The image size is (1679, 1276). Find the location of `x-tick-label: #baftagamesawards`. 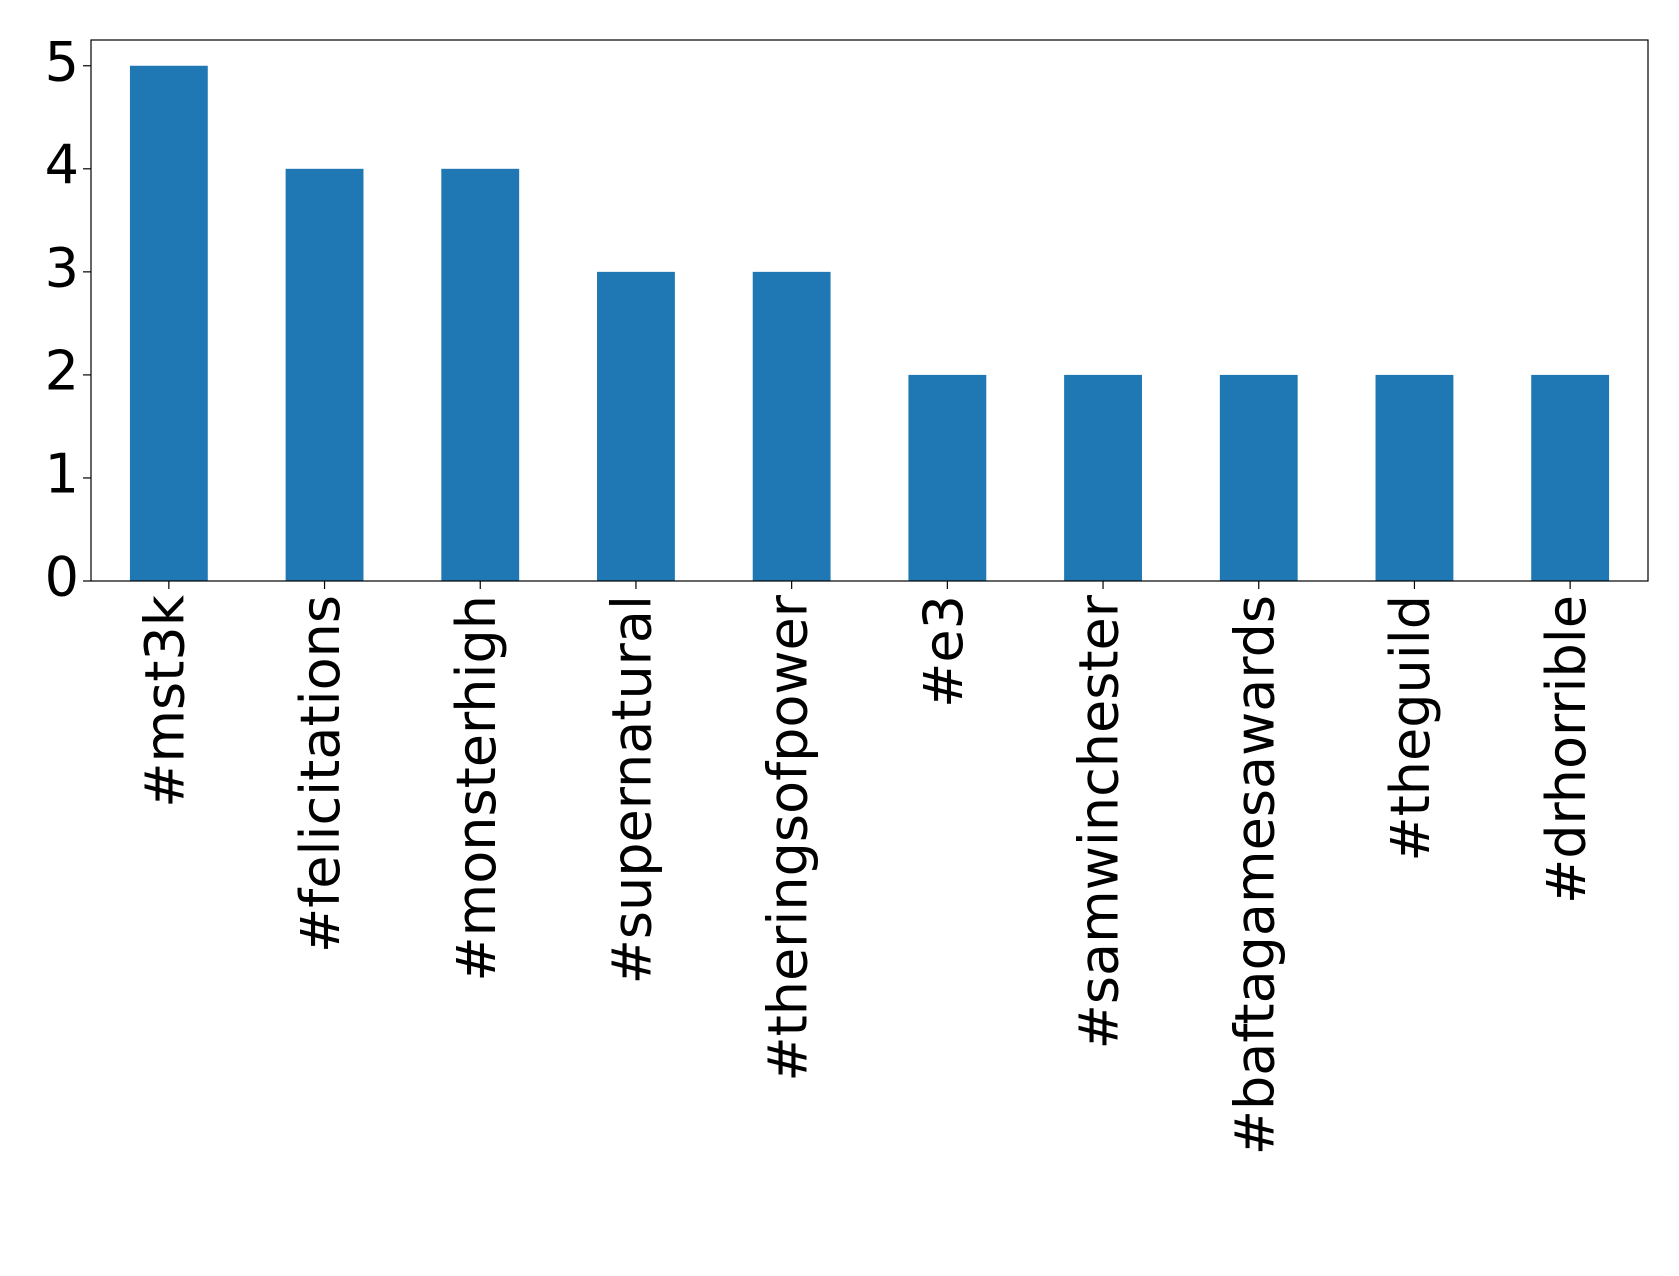

x-tick-label: #baftagamesawards is located at coordinates (1254, 875).